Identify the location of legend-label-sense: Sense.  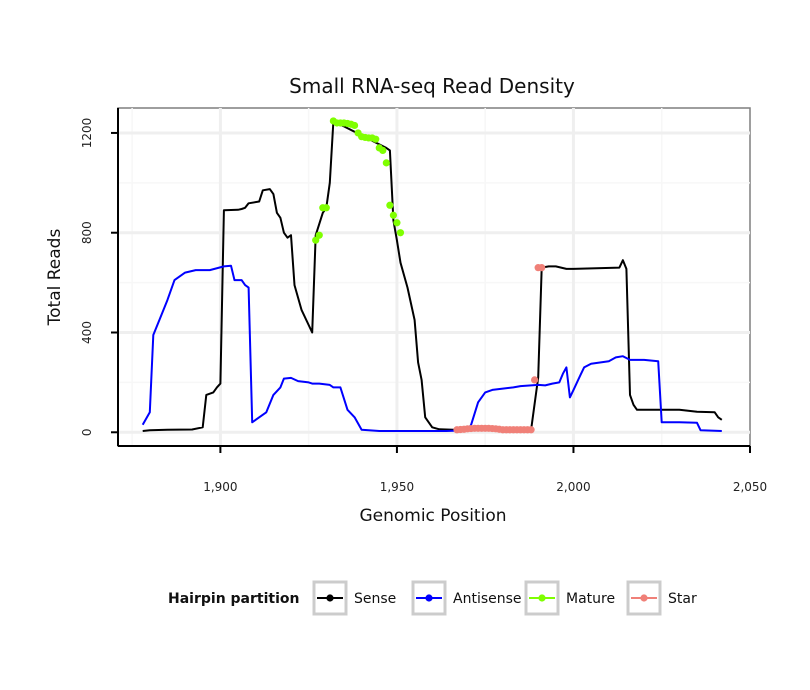
(375, 599).